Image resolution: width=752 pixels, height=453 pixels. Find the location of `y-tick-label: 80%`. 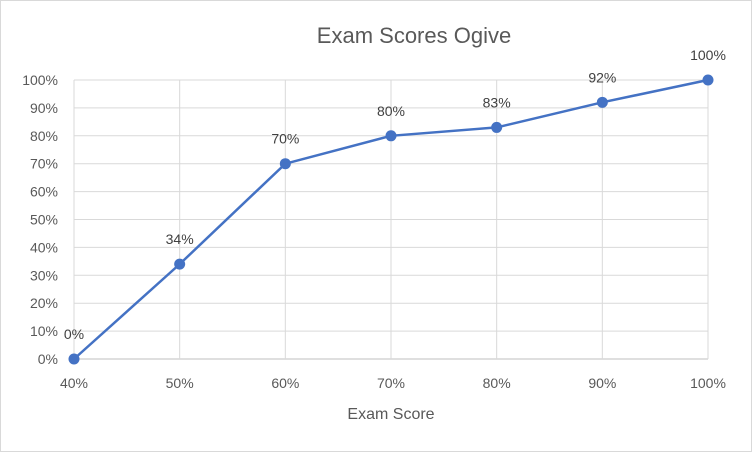

y-tick-label: 80% is located at coordinates (44, 136).